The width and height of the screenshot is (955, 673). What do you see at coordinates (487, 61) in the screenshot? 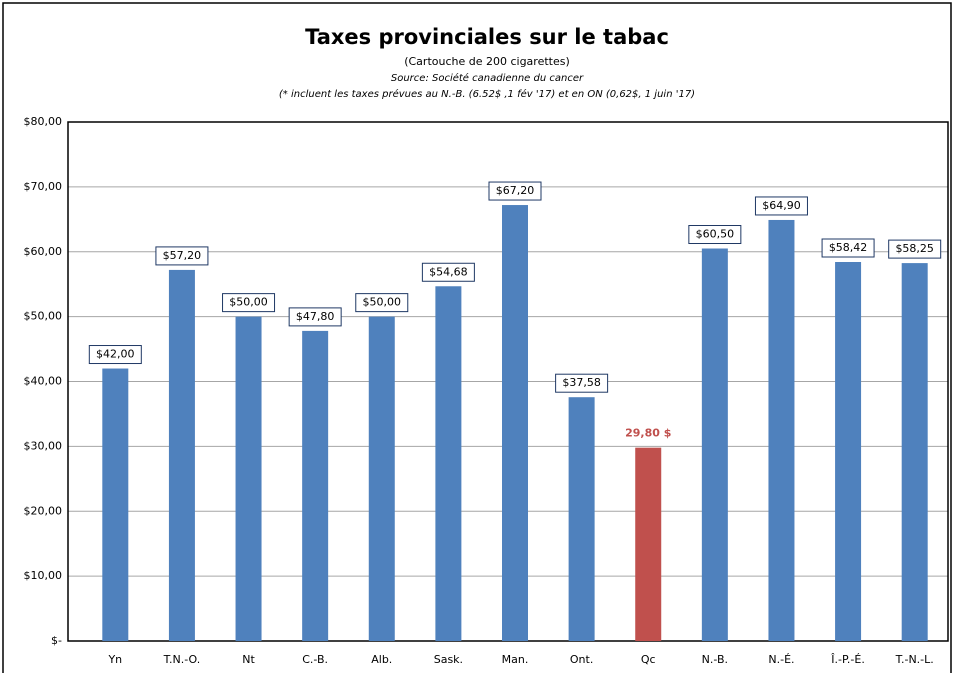
I see `chart-subtitle: (Cartouche de 200 cigarettes)` at bounding box center [487, 61].